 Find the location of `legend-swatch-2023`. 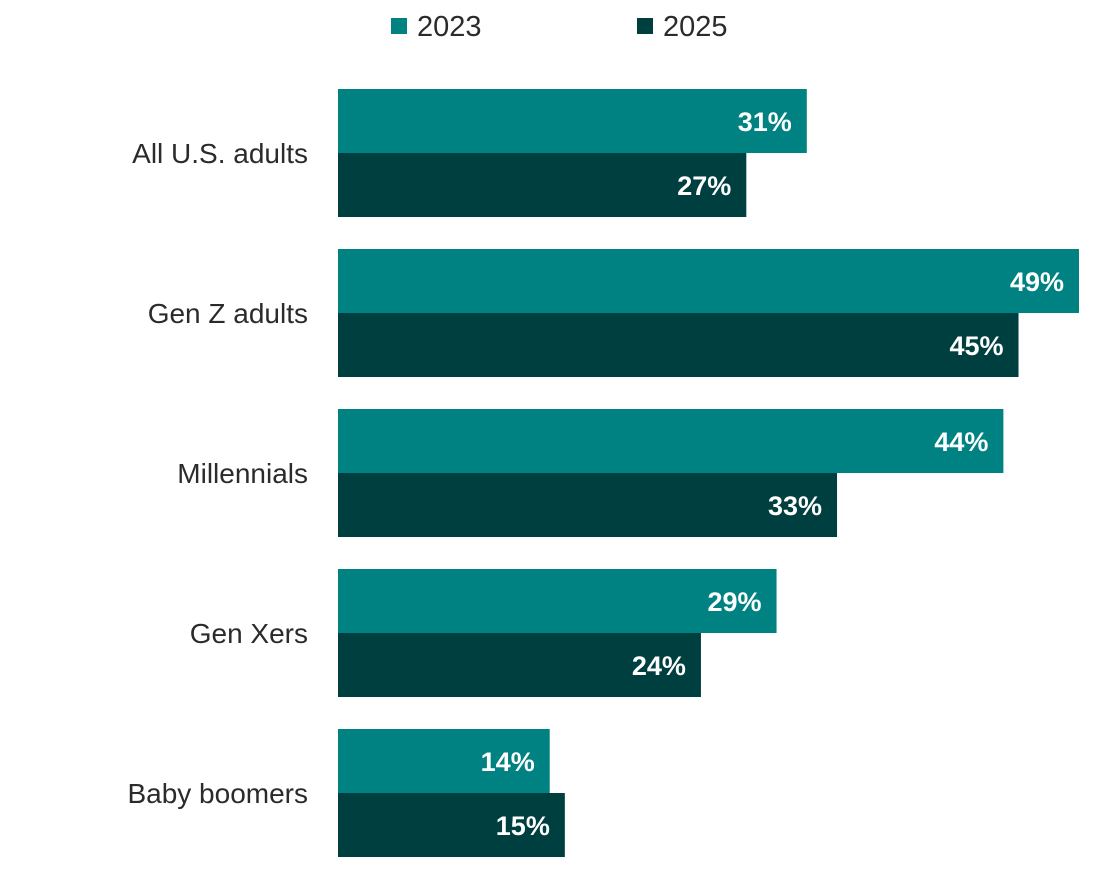

legend-swatch-2023 is located at coordinates (399, 26).